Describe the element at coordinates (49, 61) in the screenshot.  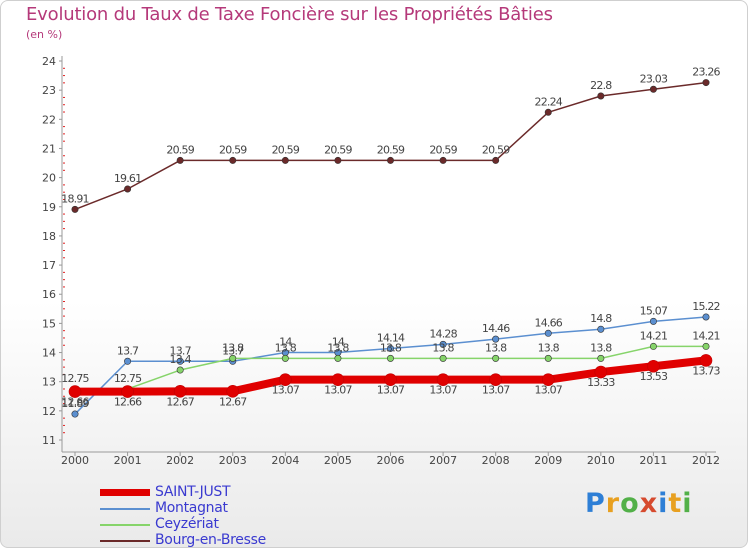
I see `y-tick-label: 24` at that location.